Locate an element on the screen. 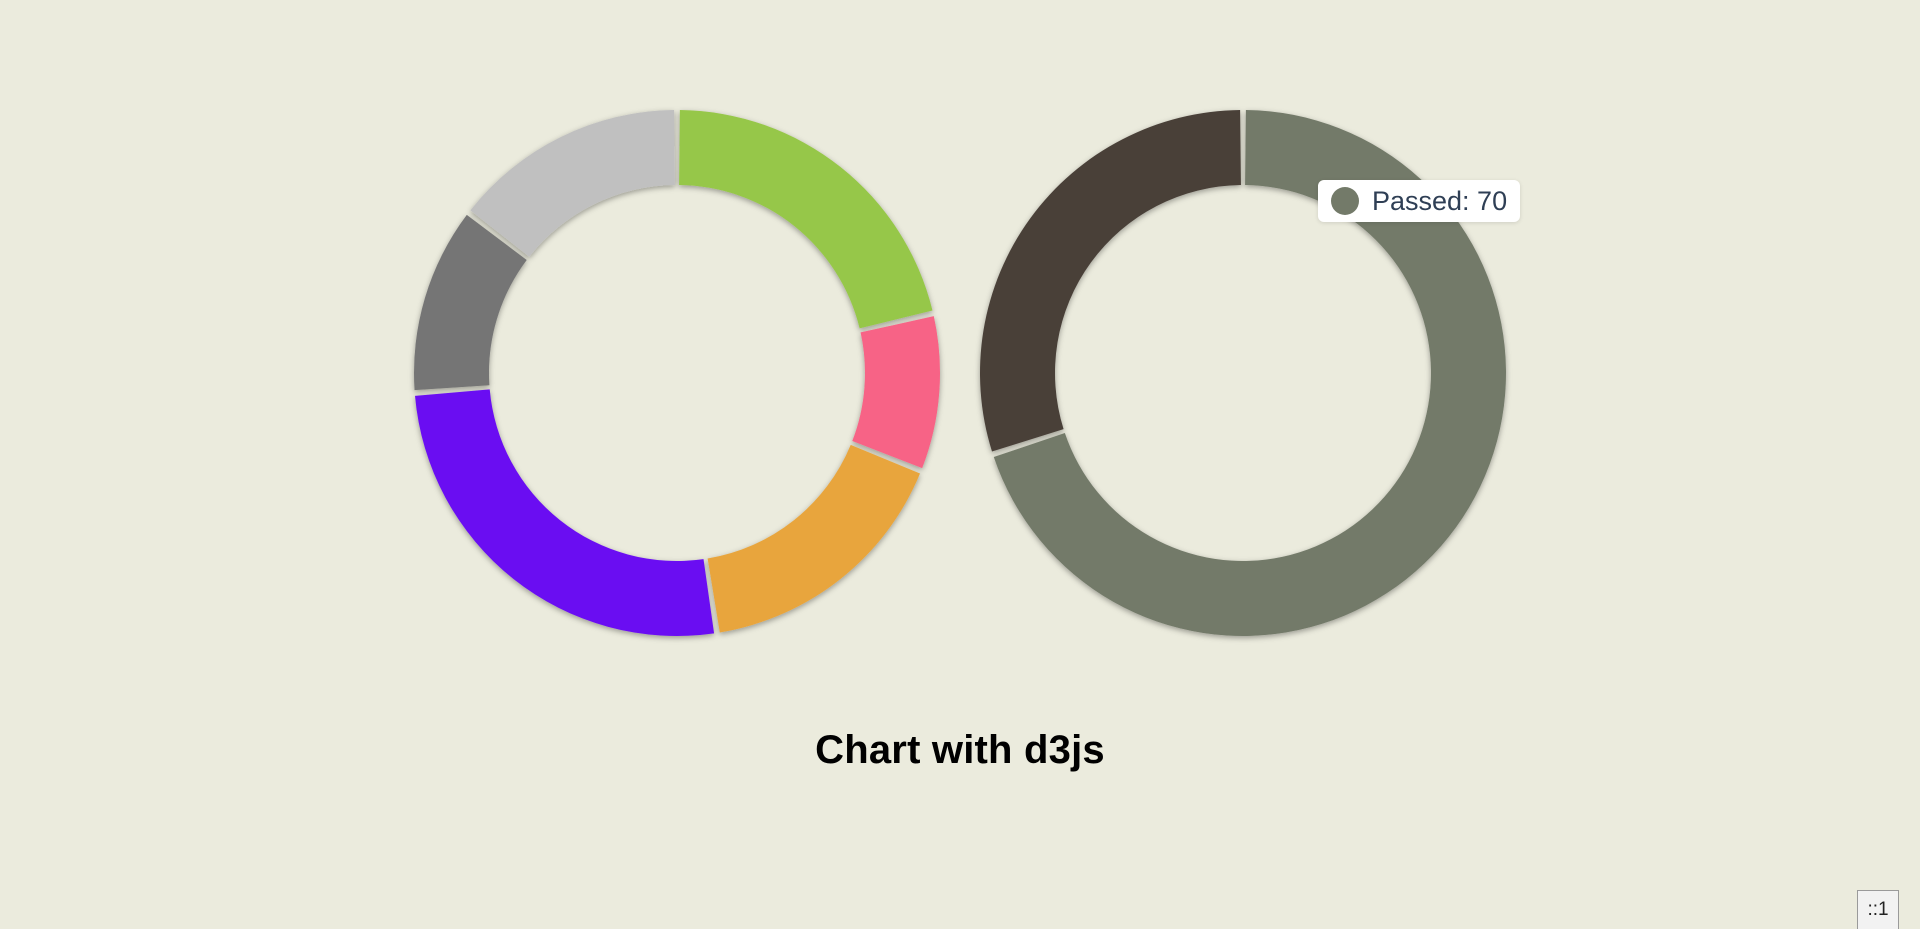 The width and height of the screenshot is (1920, 929). host-badge: ::1 is located at coordinates (1878, 909).